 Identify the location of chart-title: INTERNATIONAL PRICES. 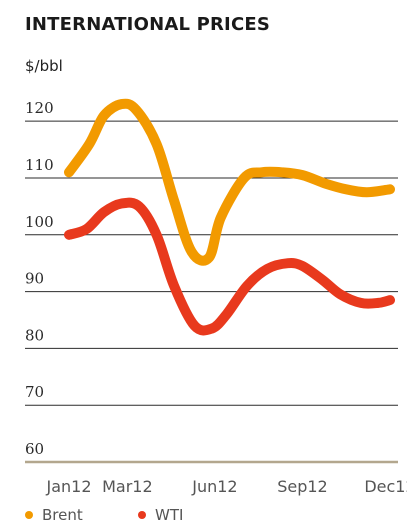
(148, 24).